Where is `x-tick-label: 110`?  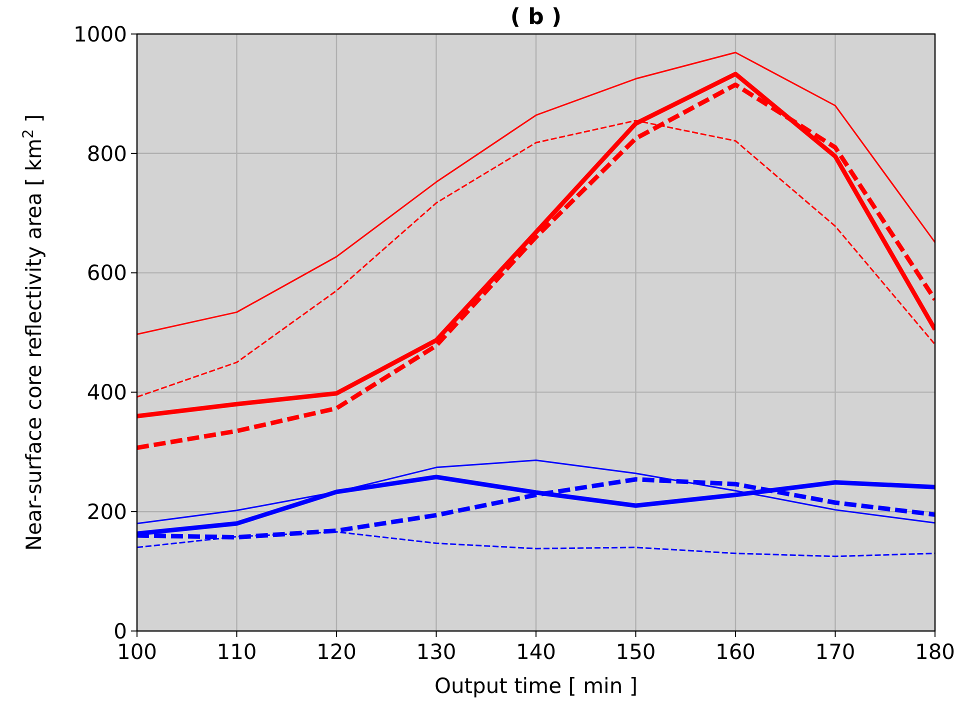
x-tick-label: 110 is located at coordinates (236, 652).